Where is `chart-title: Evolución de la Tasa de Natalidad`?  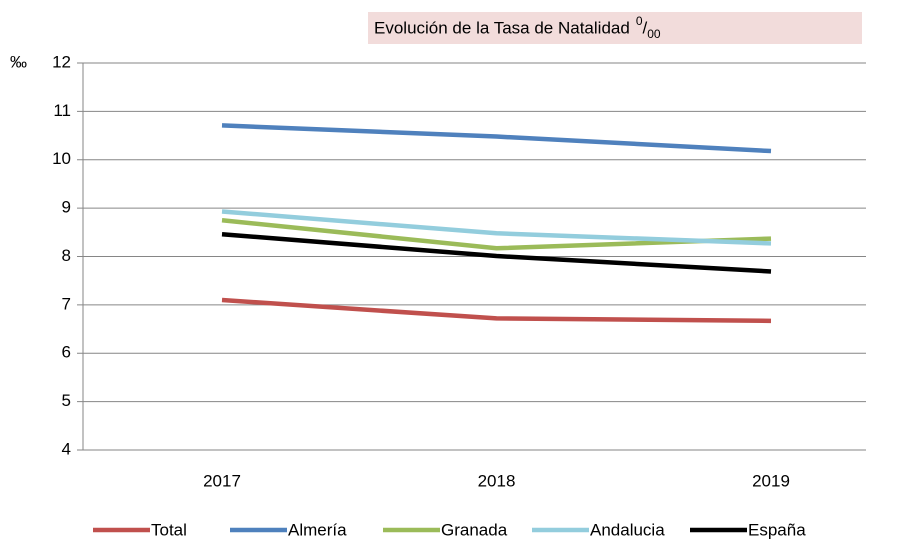
chart-title: Evolución de la Tasa de Natalidad is located at coordinates (502, 27).